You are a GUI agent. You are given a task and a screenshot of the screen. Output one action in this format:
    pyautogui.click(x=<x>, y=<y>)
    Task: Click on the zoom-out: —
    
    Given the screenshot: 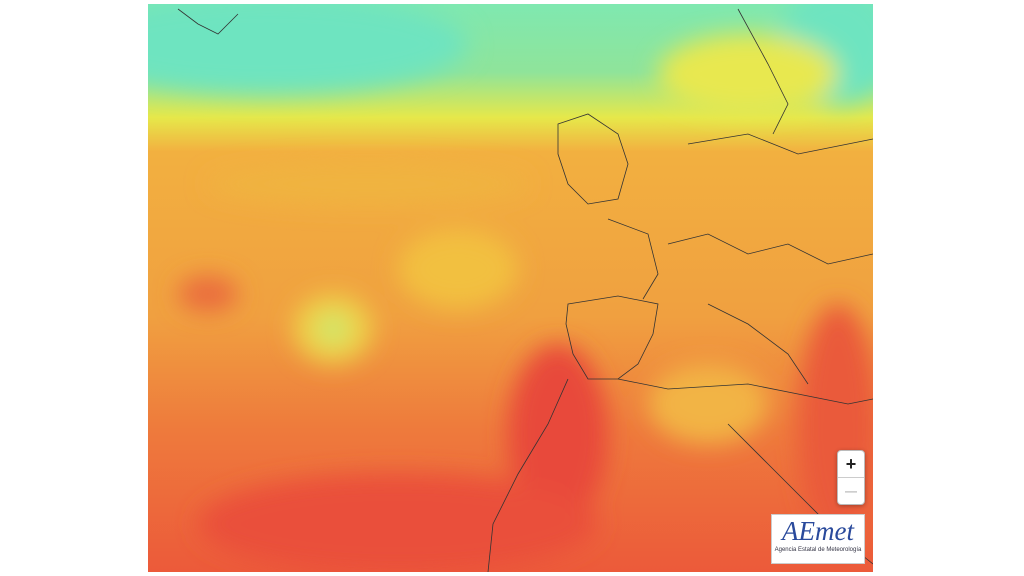 What is the action you would take?
    pyautogui.click(x=851, y=490)
    